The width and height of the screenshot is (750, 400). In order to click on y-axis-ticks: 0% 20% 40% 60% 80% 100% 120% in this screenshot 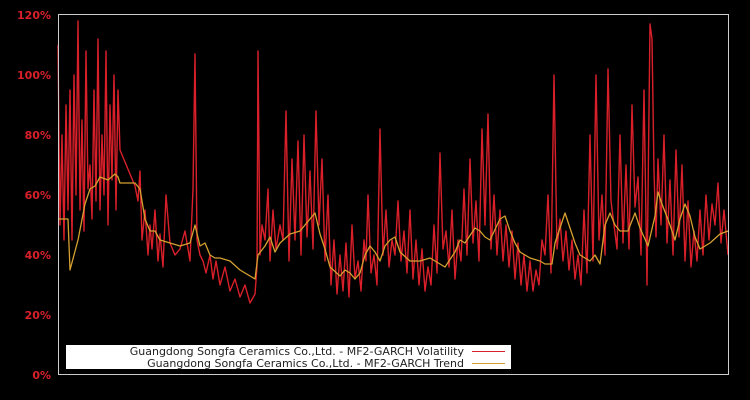, I will do `click(34, 195)`.